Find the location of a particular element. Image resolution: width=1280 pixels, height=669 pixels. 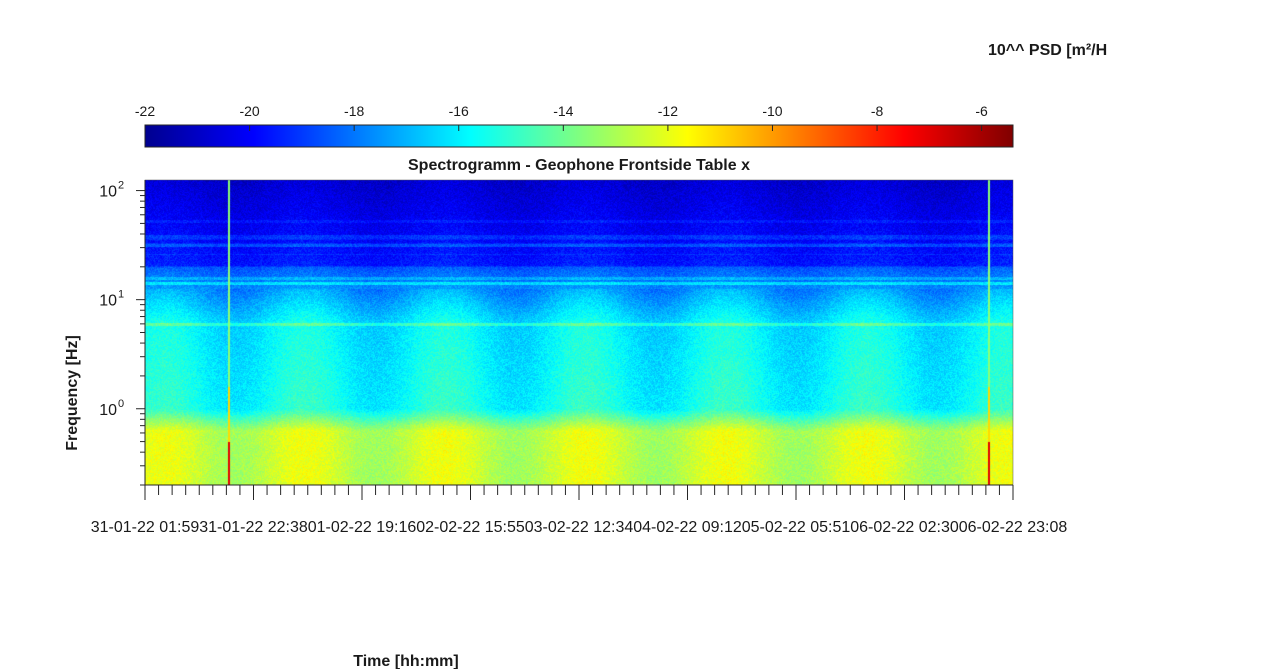

x-tick-label: 06-02-22 02:30 is located at coordinates (904, 527).